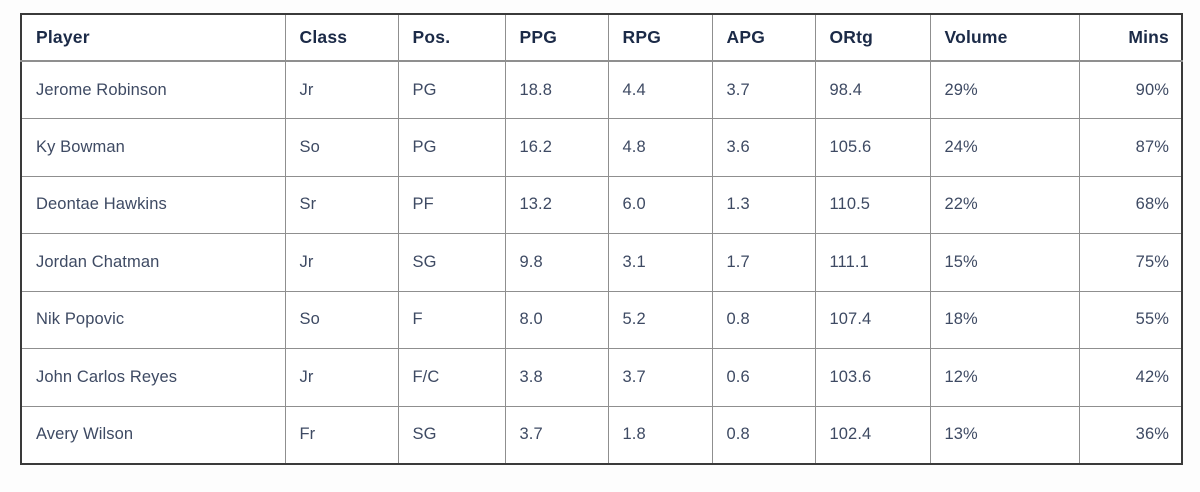 This screenshot has height=492, width=1200. What do you see at coordinates (872, 319) in the screenshot?
I see `cell-ortg: 107.4` at bounding box center [872, 319].